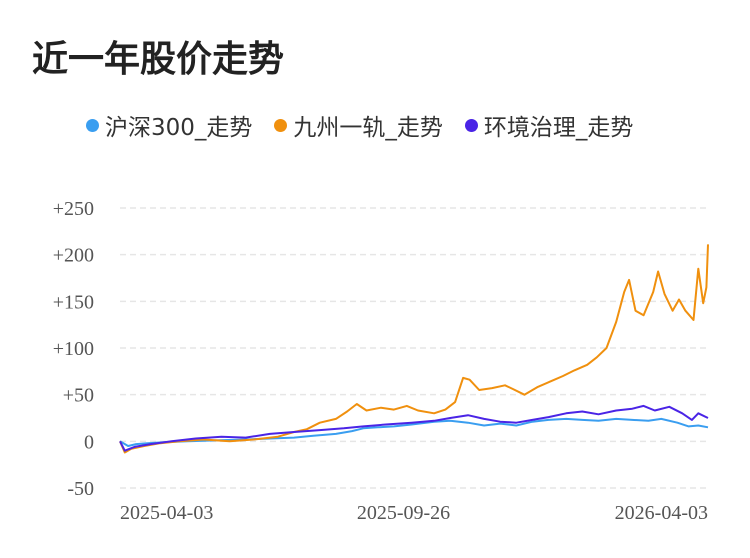  What do you see at coordinates (73, 256) in the screenshot?
I see `y-tick-label: +200` at bounding box center [73, 256].